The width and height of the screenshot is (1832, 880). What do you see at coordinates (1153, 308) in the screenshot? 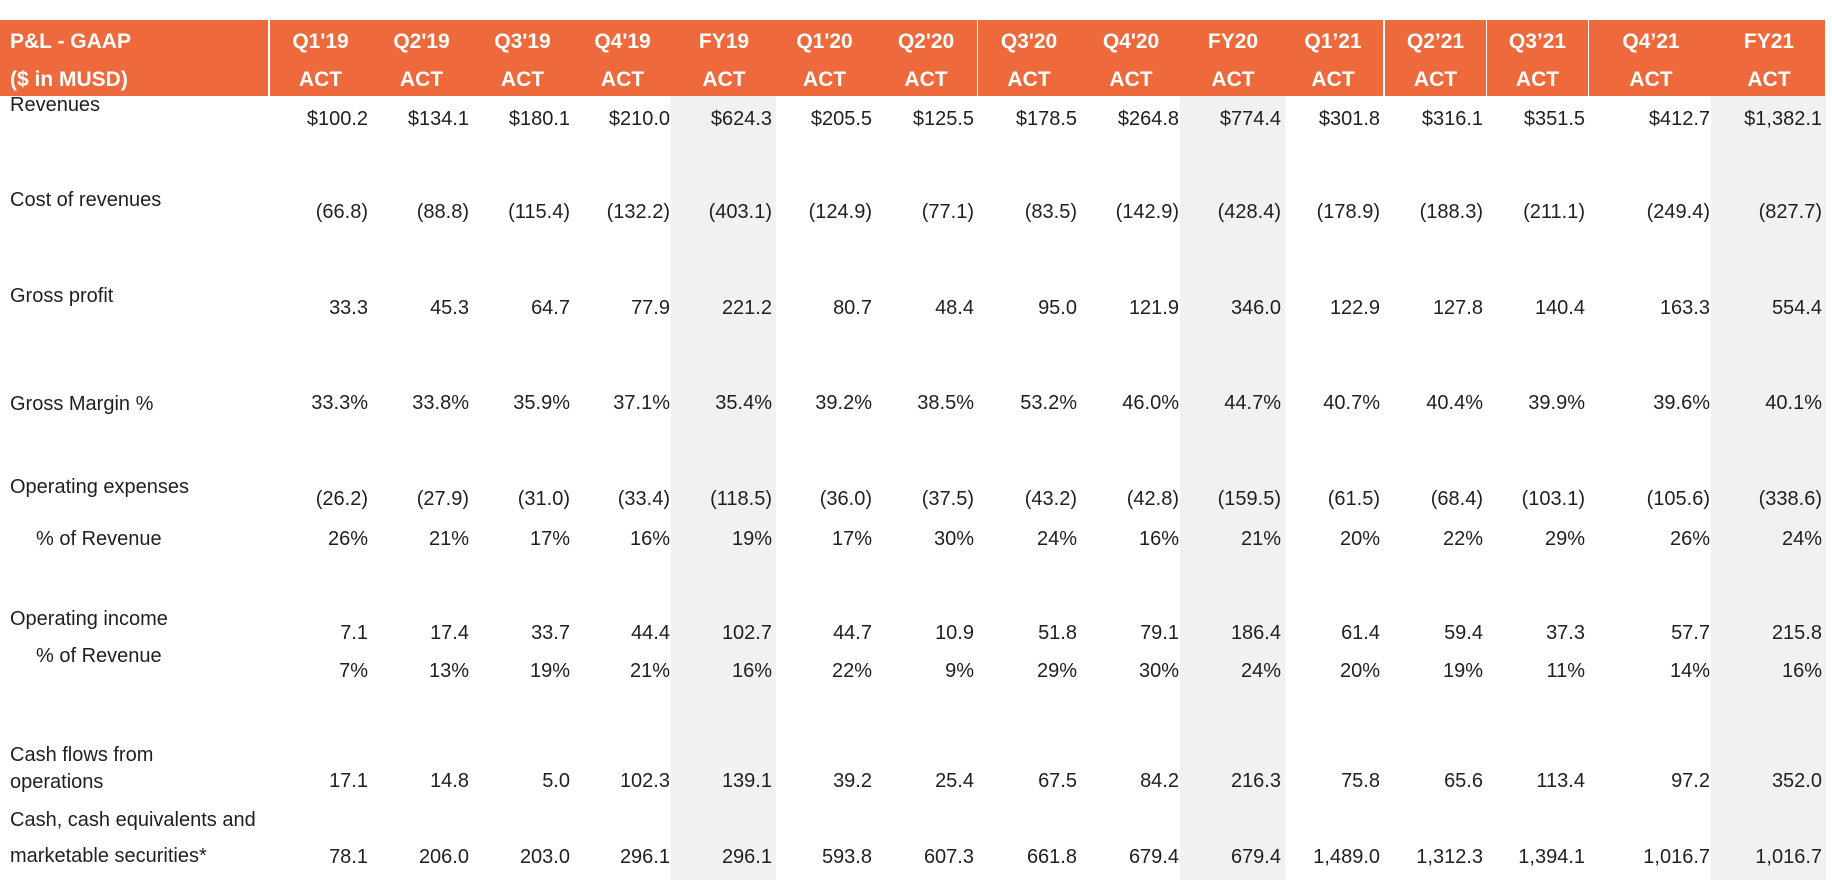
I see `cell-value: 121.9` at bounding box center [1153, 308].